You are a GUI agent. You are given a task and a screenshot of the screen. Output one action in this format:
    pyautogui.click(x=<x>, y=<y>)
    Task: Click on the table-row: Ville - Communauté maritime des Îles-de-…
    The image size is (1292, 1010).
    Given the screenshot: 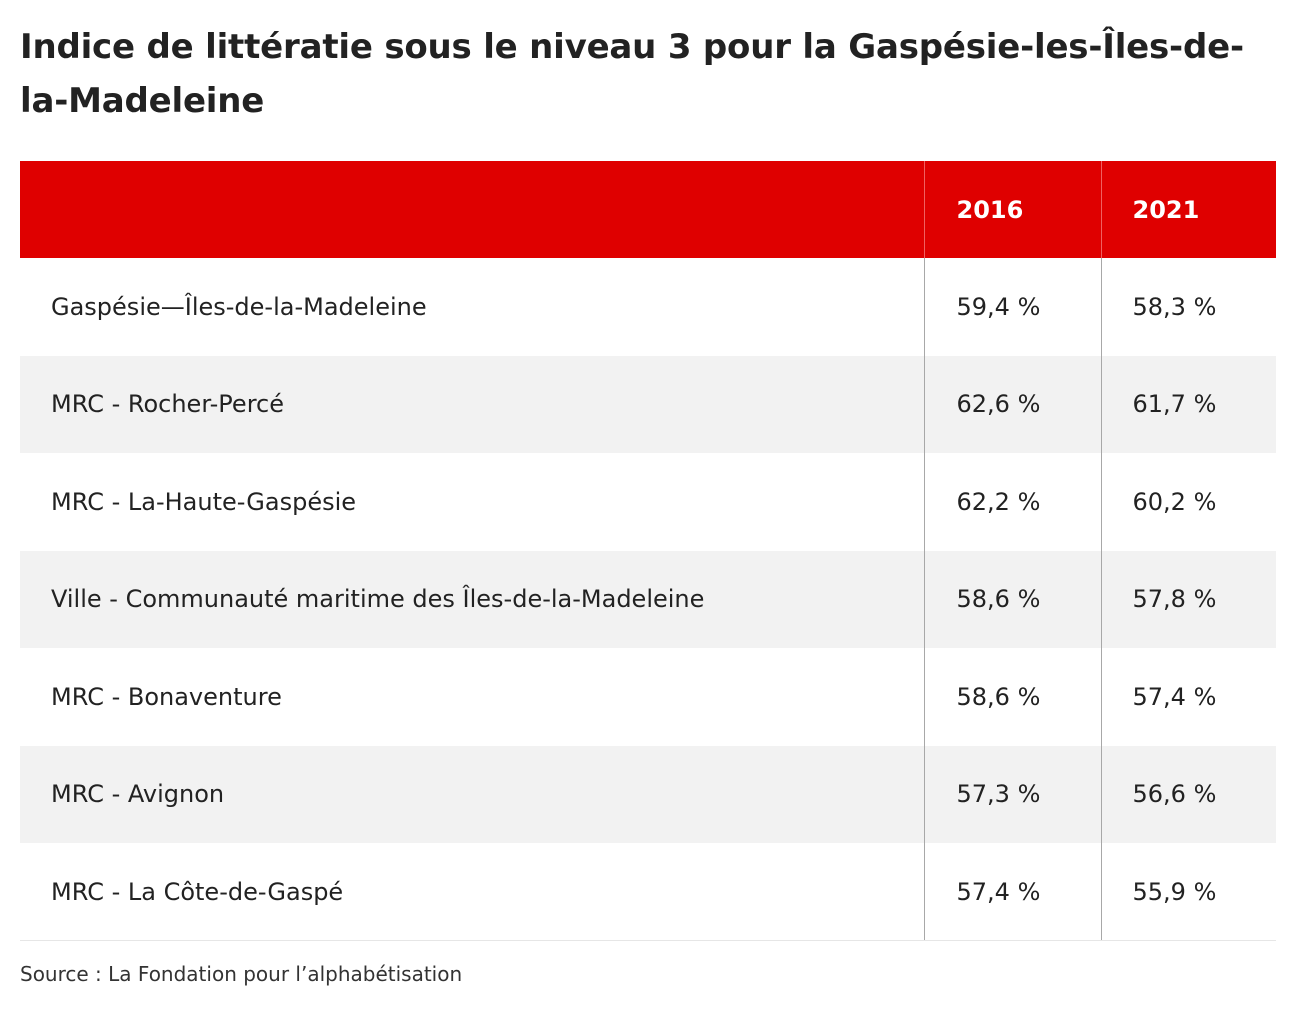 What is the action you would take?
    pyautogui.click(x=648, y=599)
    